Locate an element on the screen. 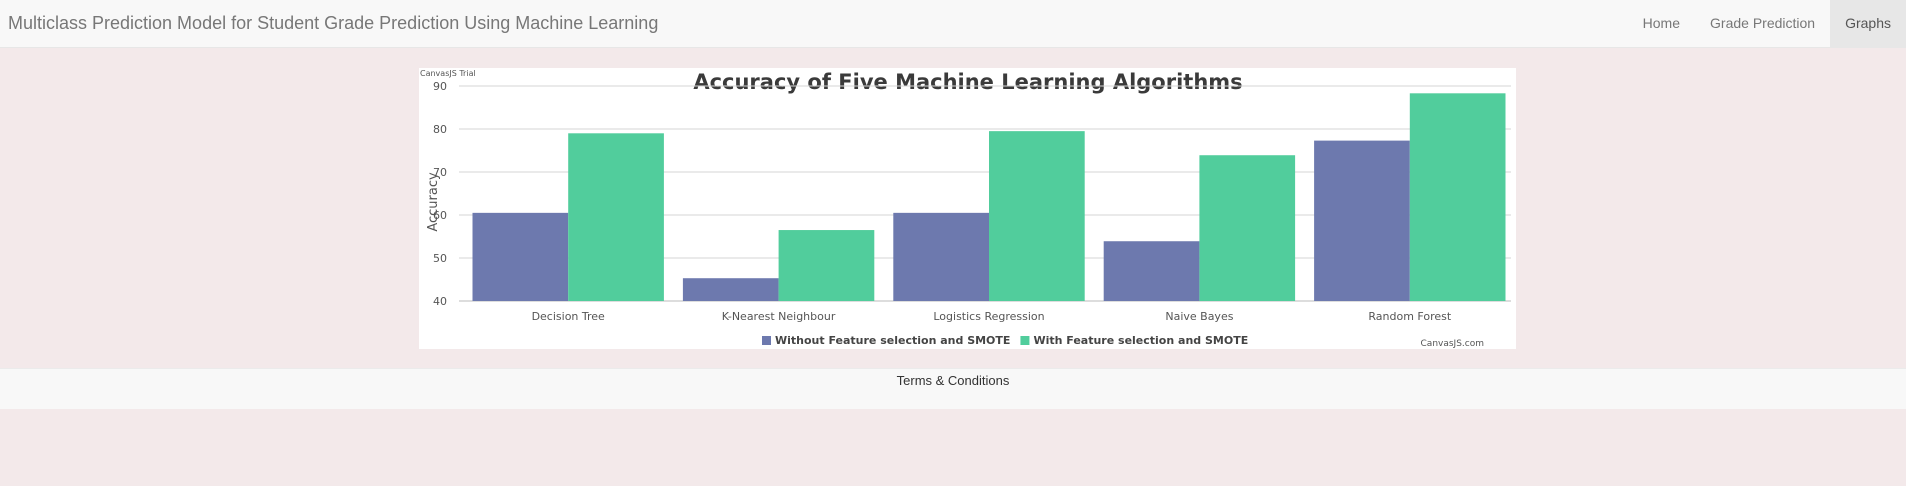 This screenshot has height=486, width=1906. footer: Terms & Conditions is located at coordinates (953, 388).